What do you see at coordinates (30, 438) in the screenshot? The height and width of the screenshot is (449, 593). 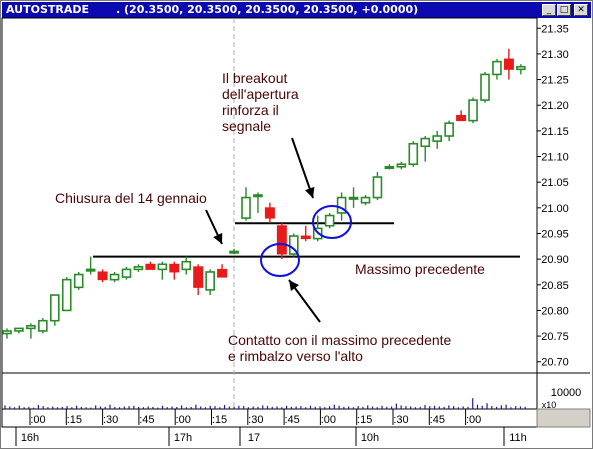 I see `date-tick-label: 16h` at bounding box center [30, 438].